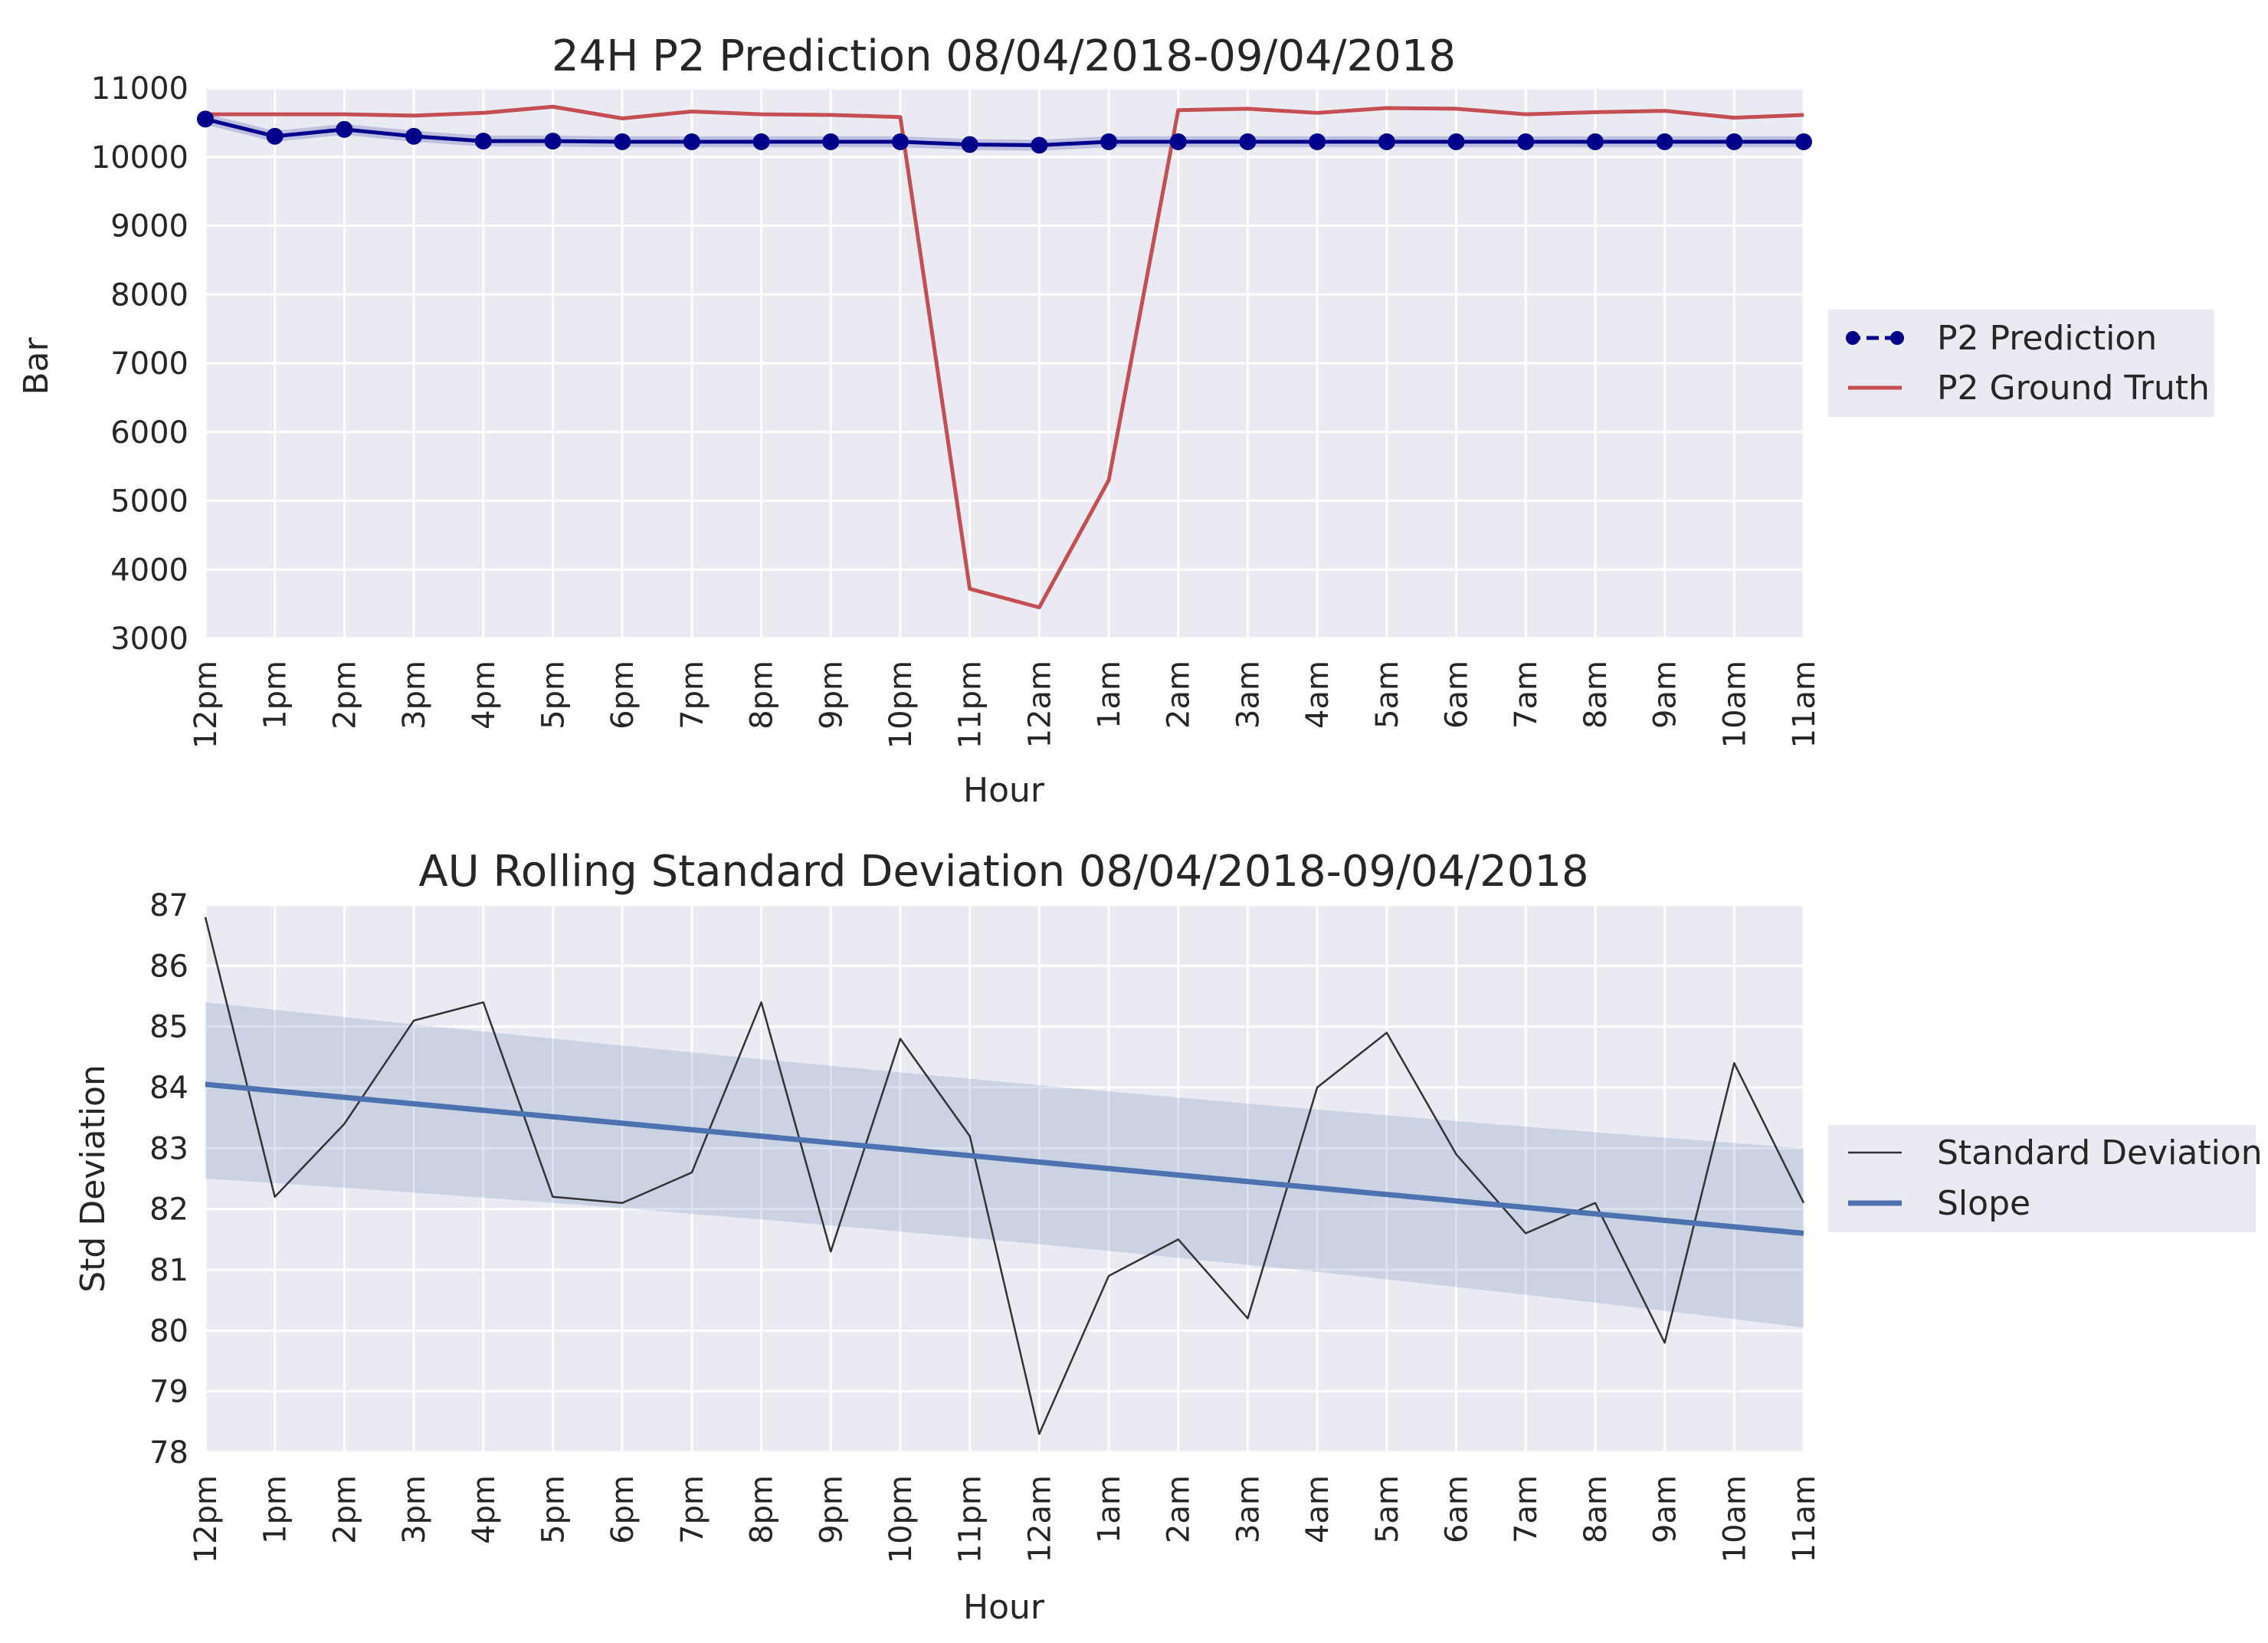  Describe the element at coordinates (168, 1210) in the screenshot. I see `y-tick-label: 82` at that location.